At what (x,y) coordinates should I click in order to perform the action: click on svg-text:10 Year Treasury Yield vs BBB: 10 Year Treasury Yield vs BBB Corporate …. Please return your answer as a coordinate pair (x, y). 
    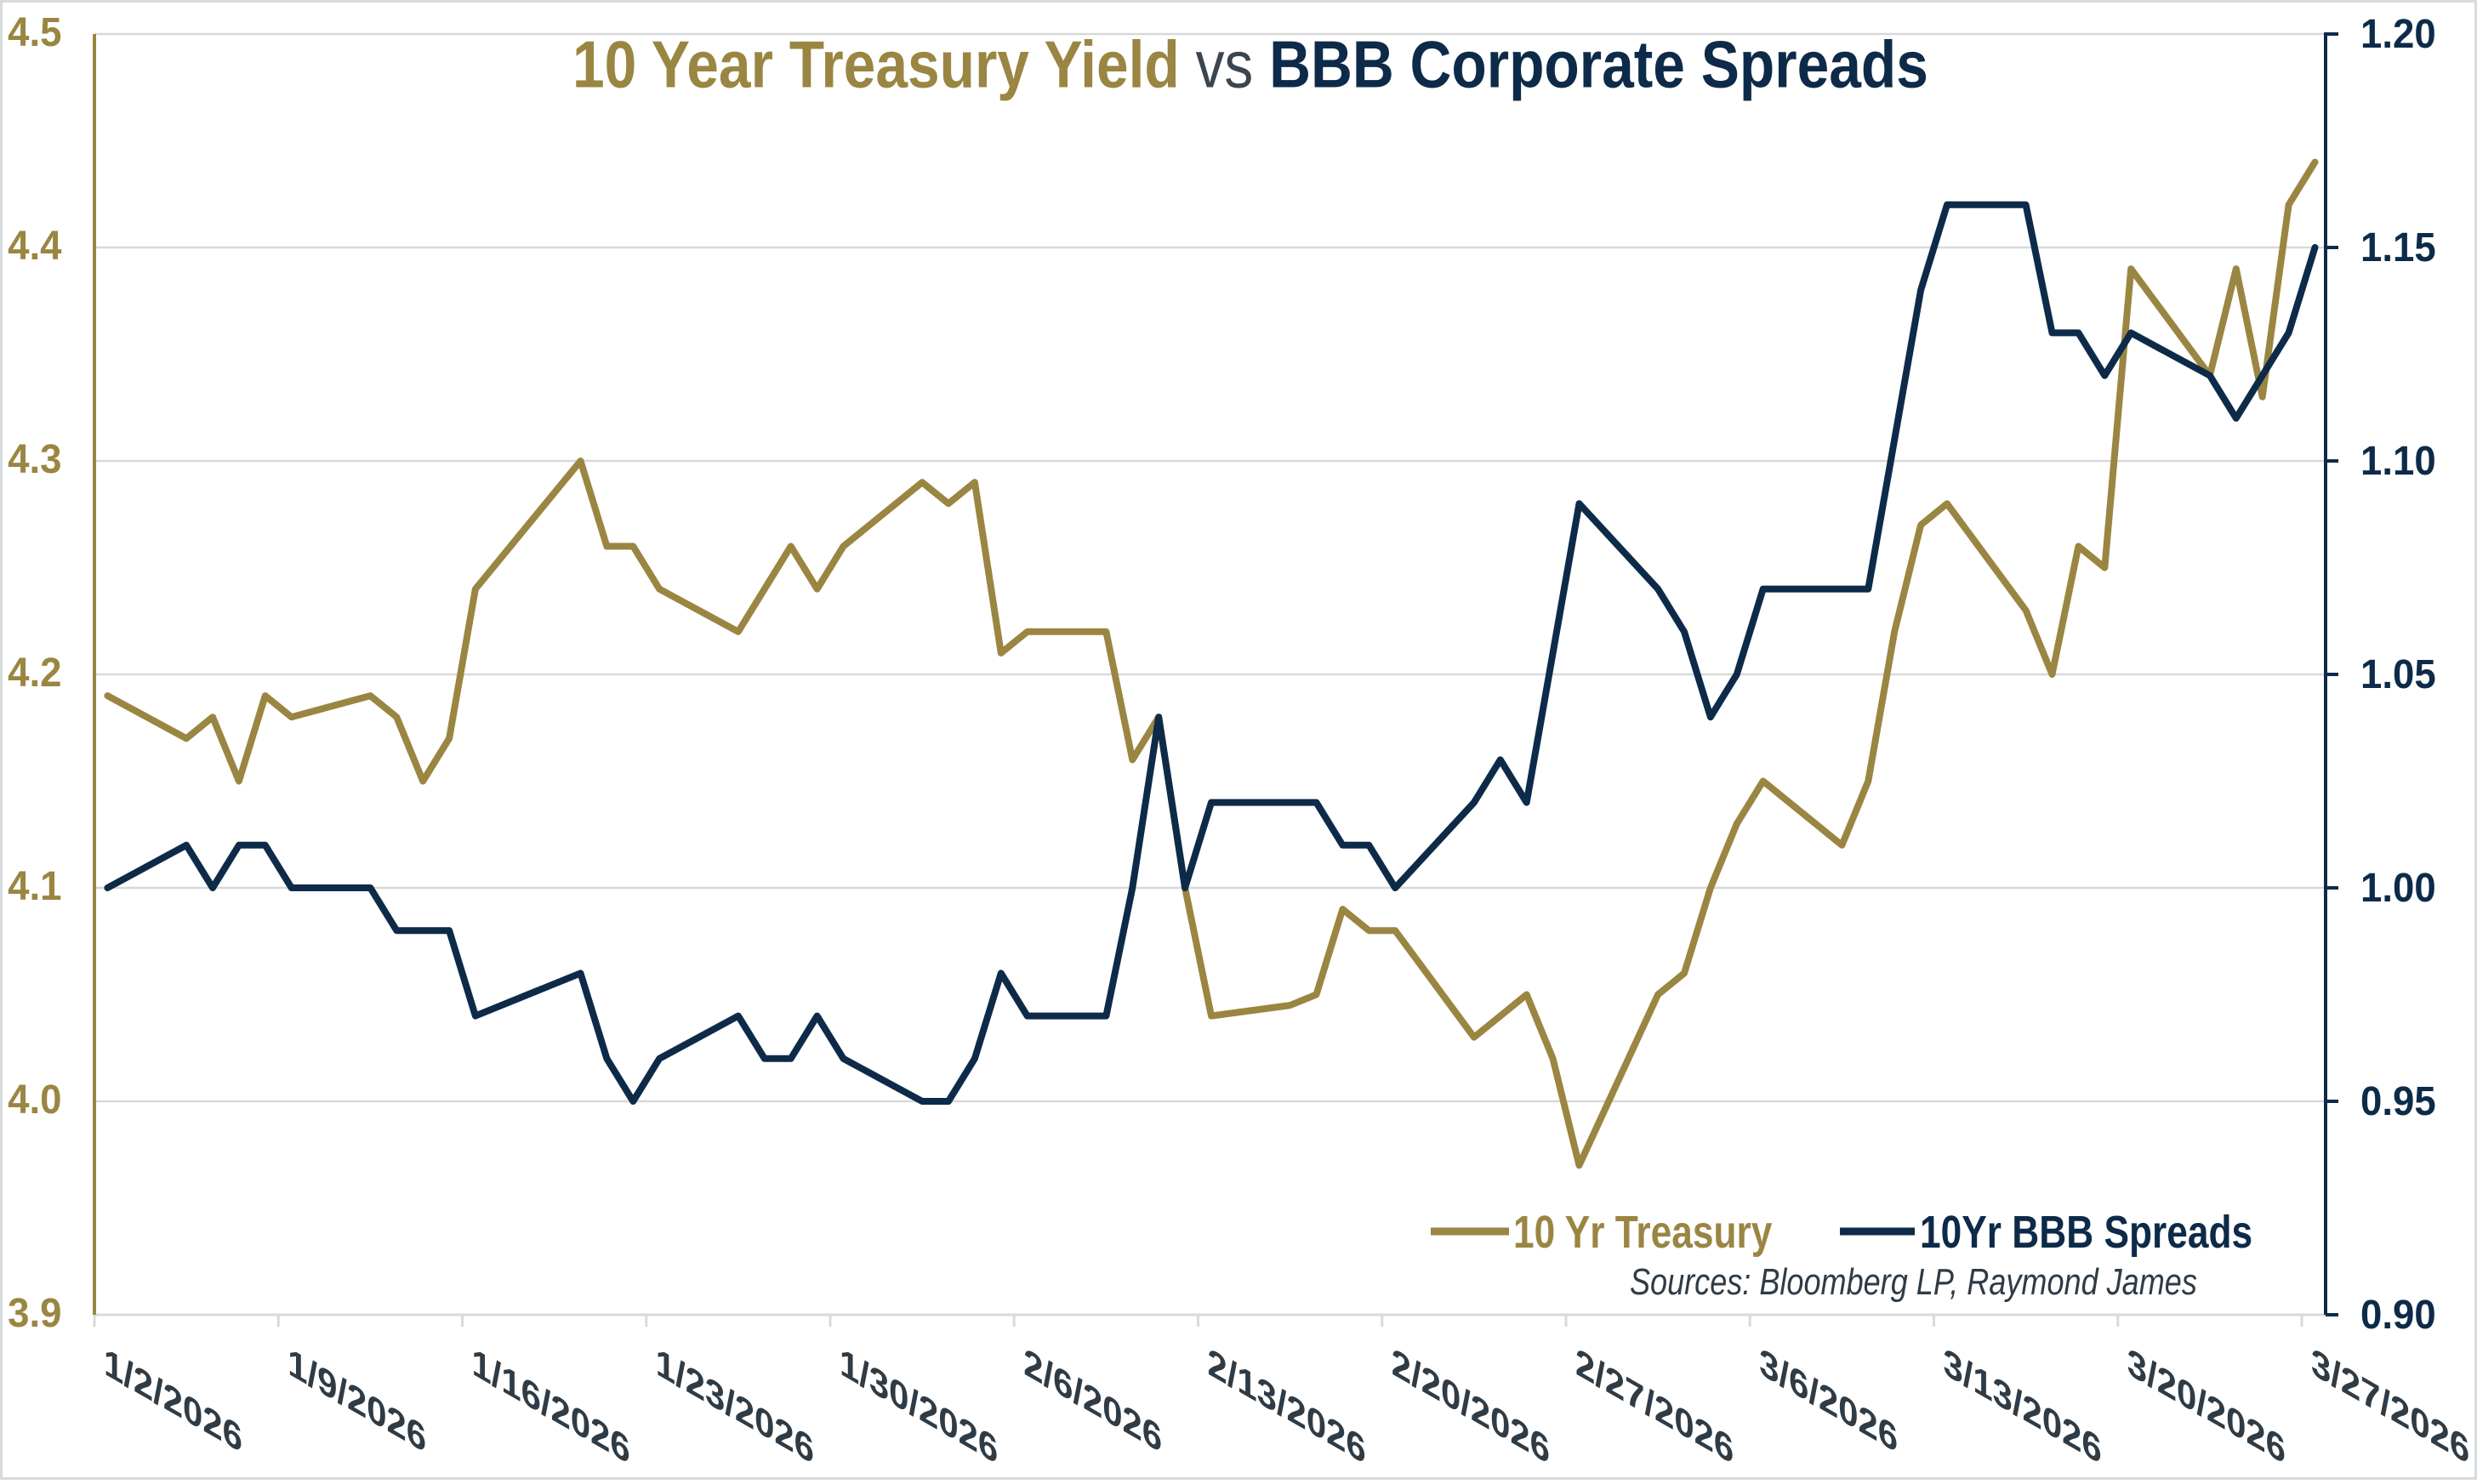
    Looking at the image, I should click on (1250, 65).